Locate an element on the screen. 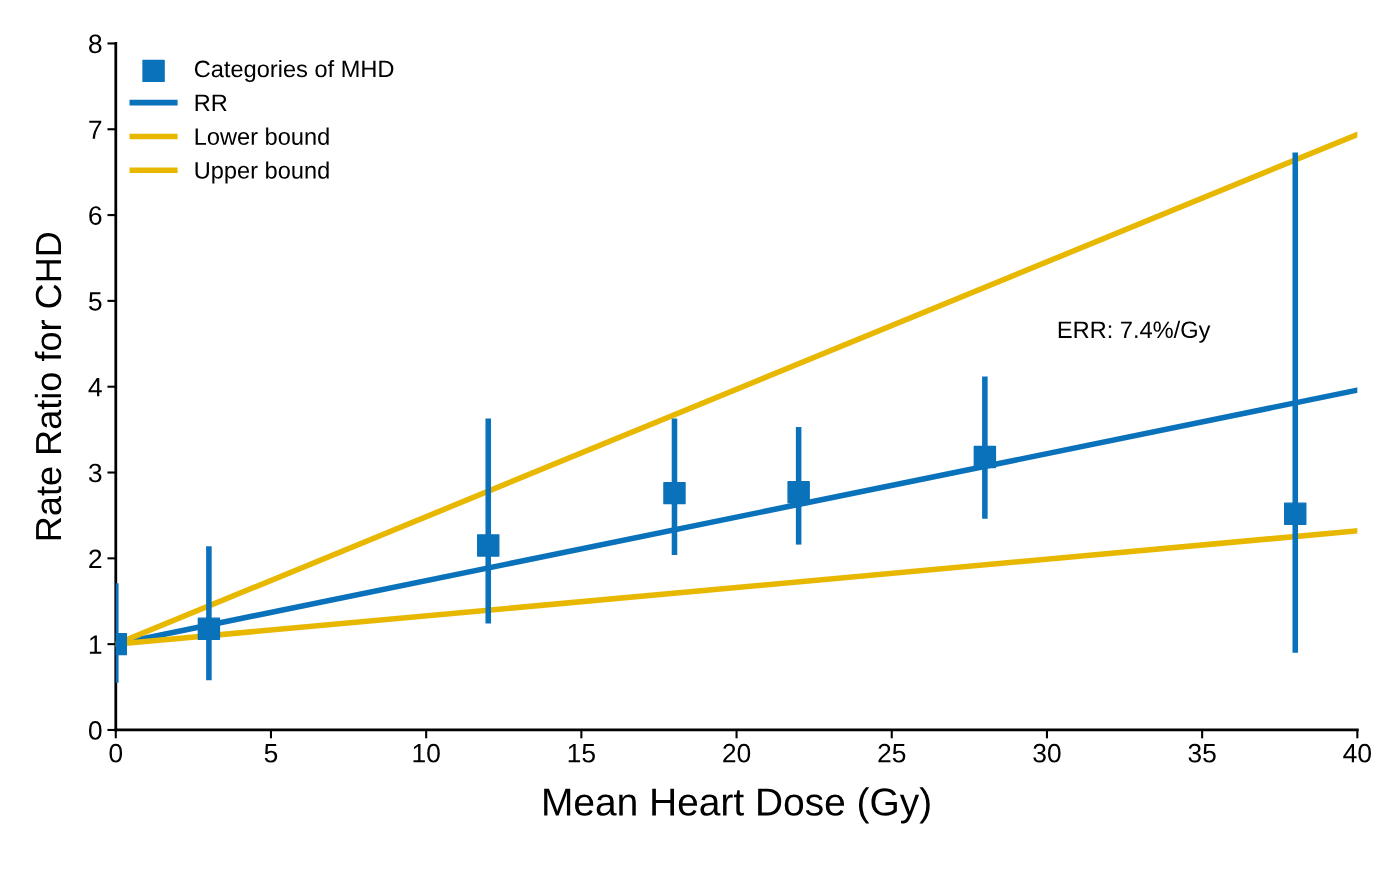 This screenshot has height=869, width=1395. y-tick-label: 1 is located at coordinates (95, 644).